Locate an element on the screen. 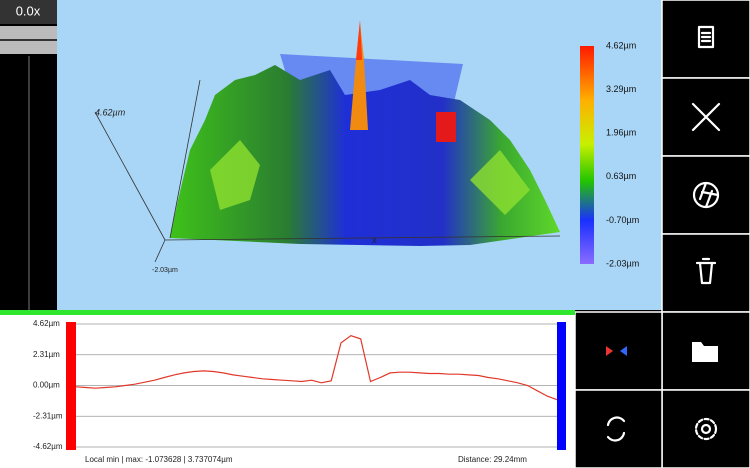 The height and width of the screenshot is (468, 750). report-button is located at coordinates (705, 39).